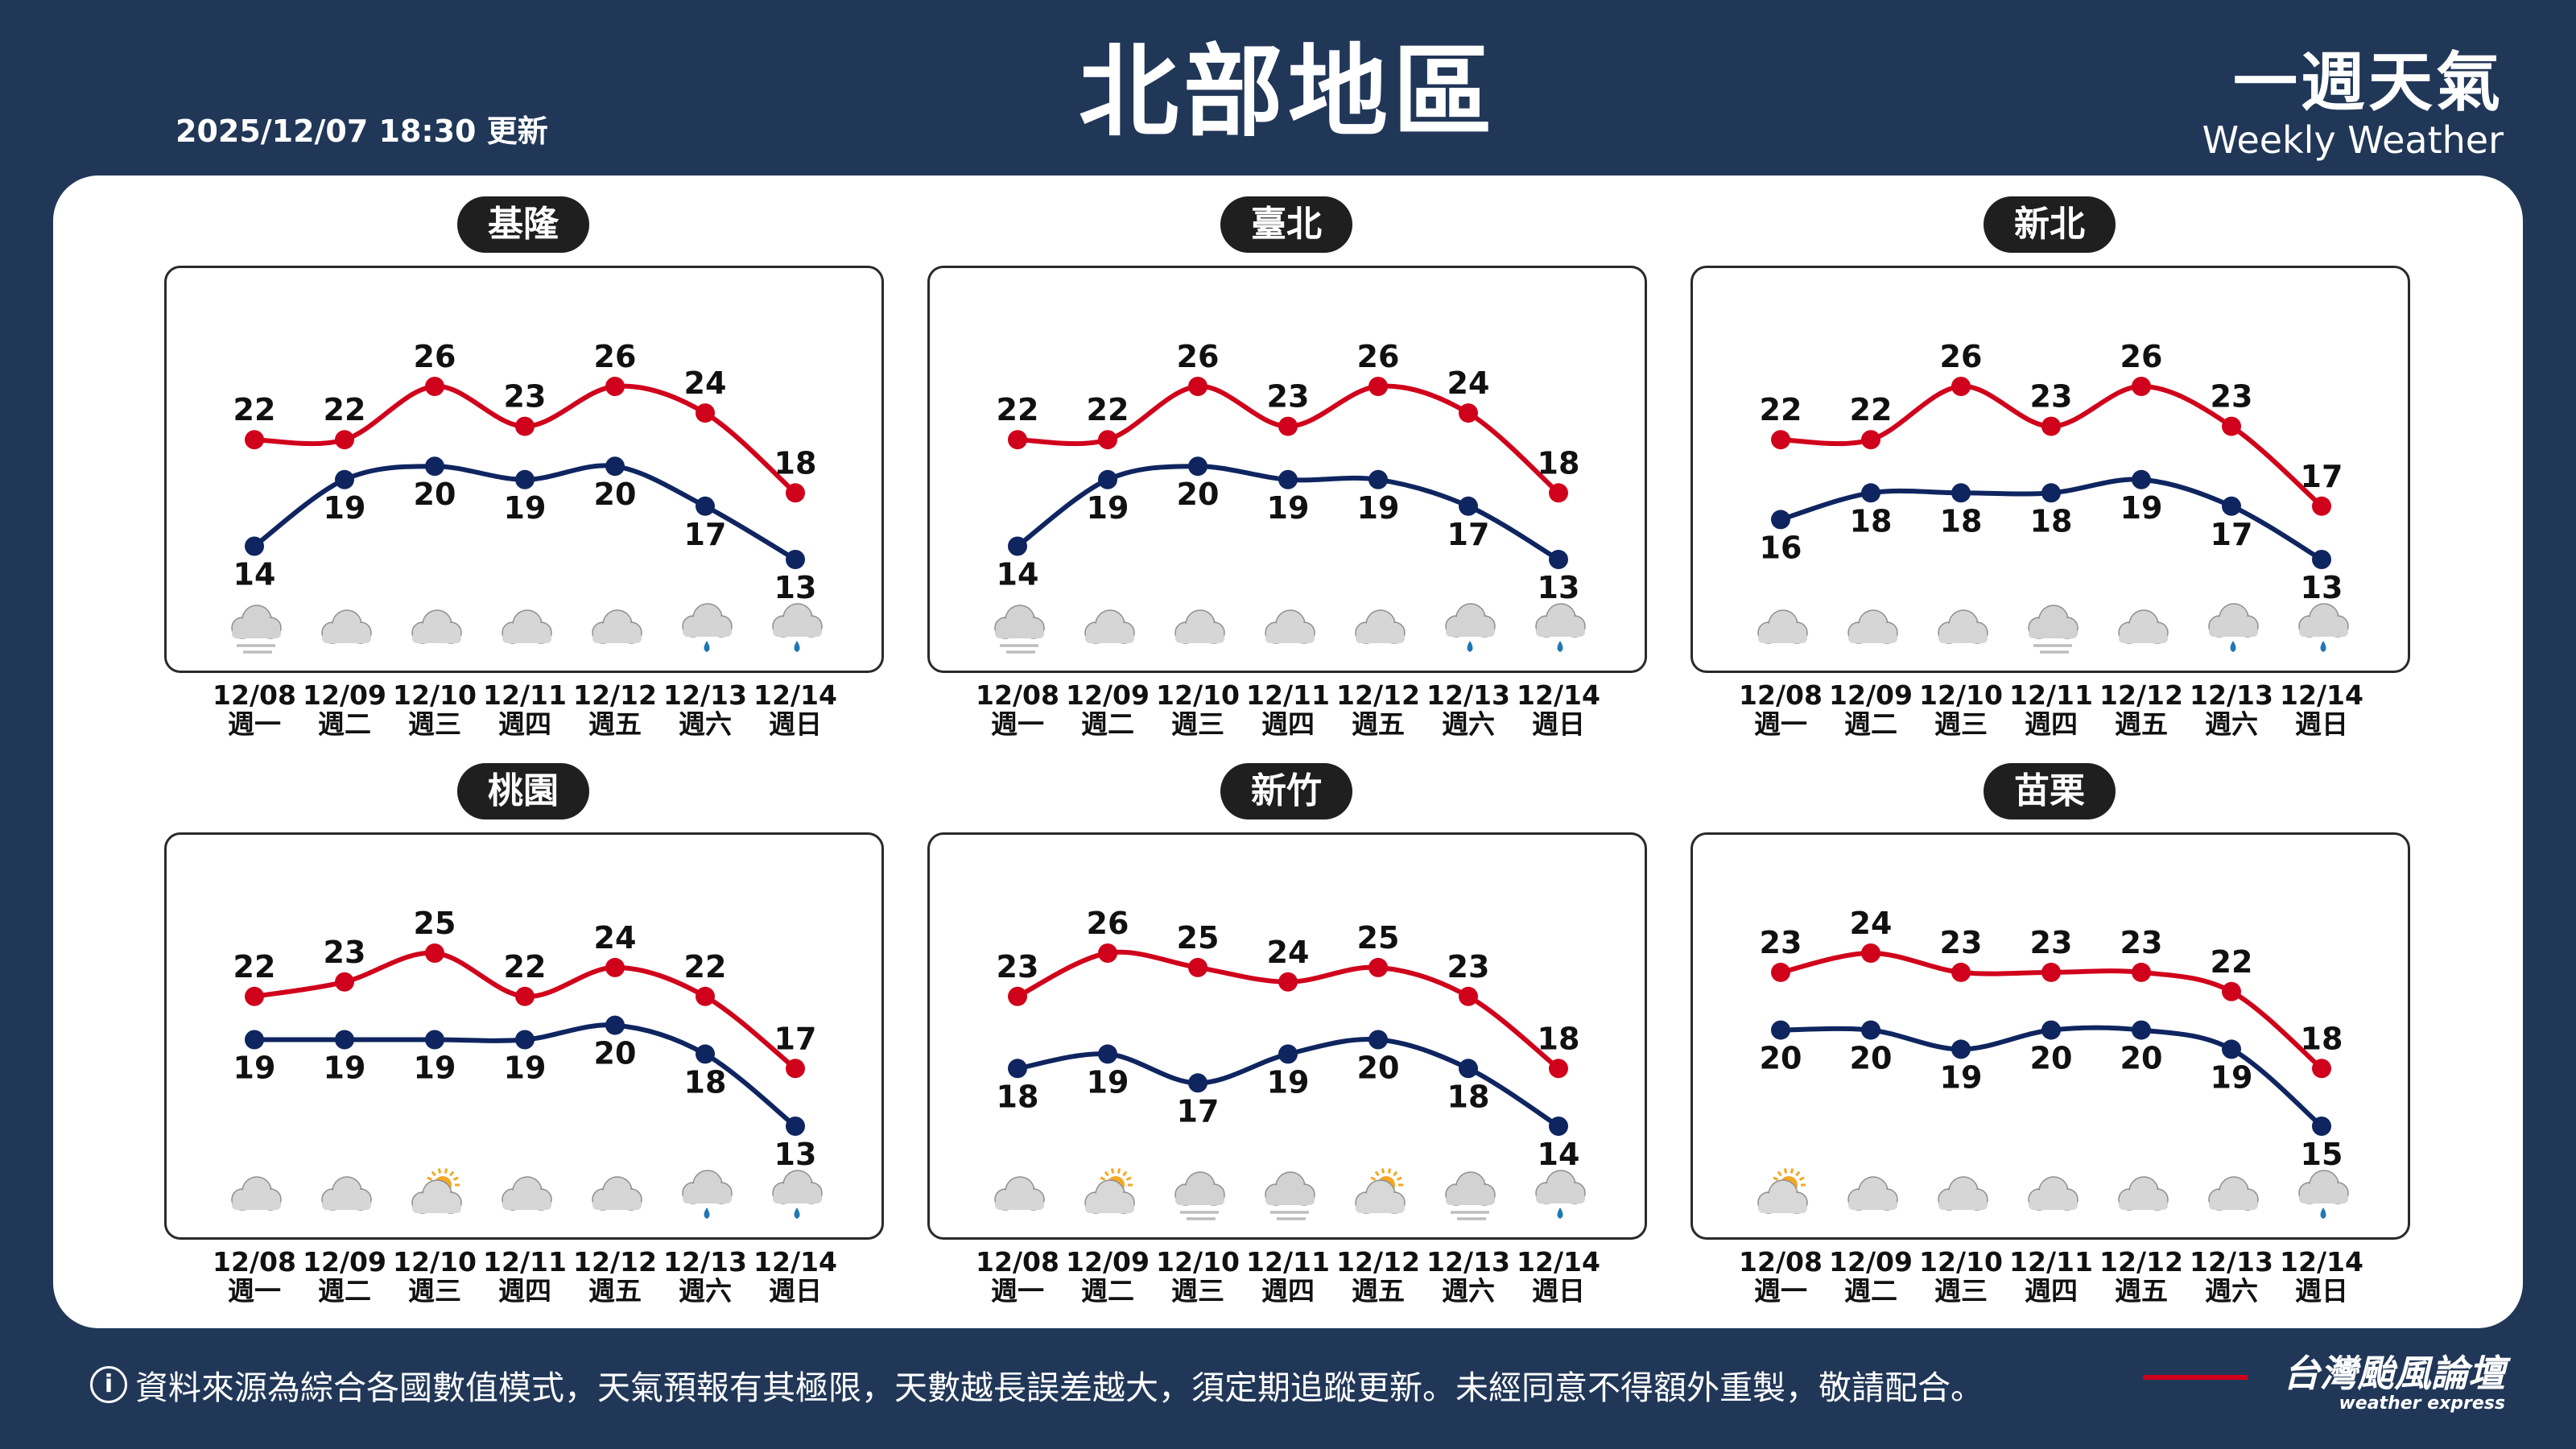 This screenshot has width=2576, height=1449. I want to click on low-temp-label: 18, so click(1468, 1096).